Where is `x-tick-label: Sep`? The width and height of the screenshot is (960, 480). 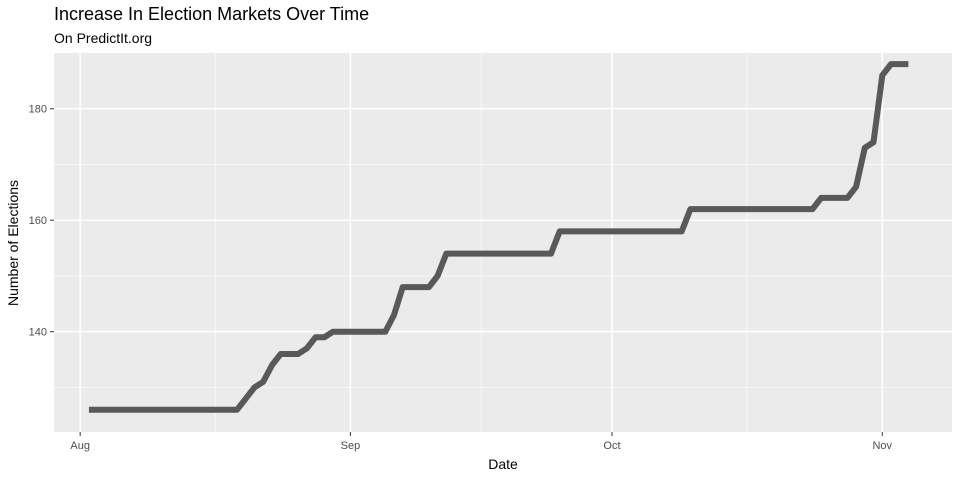 x-tick-label: Sep is located at coordinates (351, 446).